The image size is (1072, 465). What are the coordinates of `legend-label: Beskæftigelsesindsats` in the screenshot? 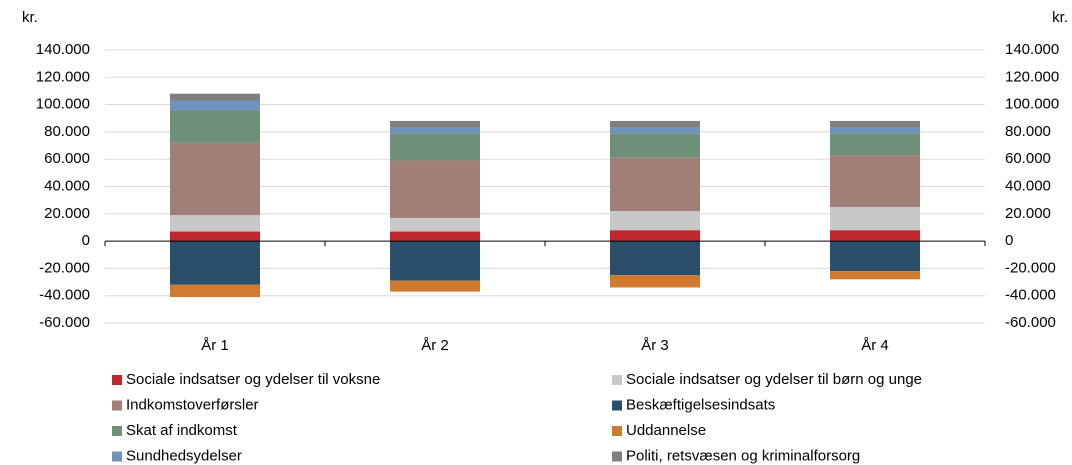 It's located at (700, 404).